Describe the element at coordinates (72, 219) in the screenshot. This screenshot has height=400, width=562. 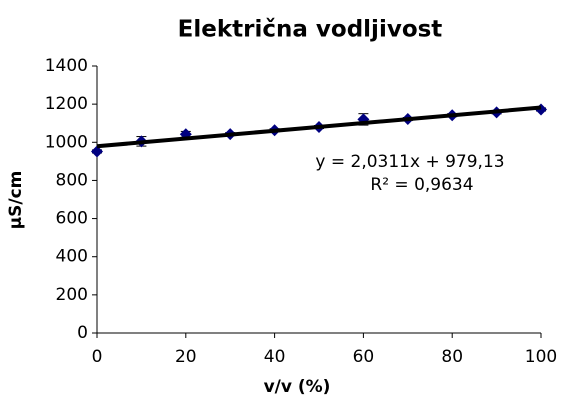
I see `y-tick-label: 600` at that location.